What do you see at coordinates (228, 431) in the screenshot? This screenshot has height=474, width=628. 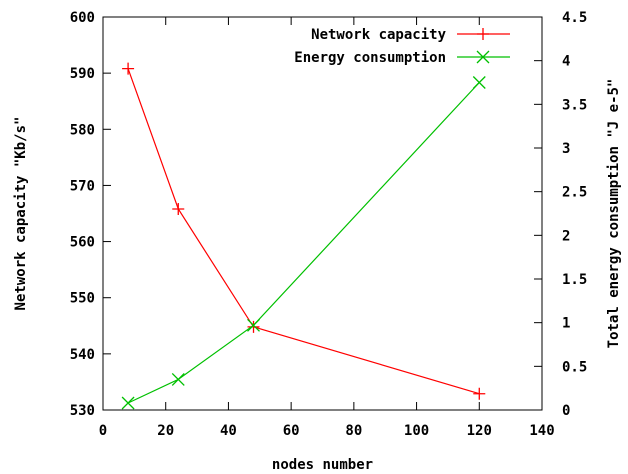 I see `x-tick-label: 40` at bounding box center [228, 431].